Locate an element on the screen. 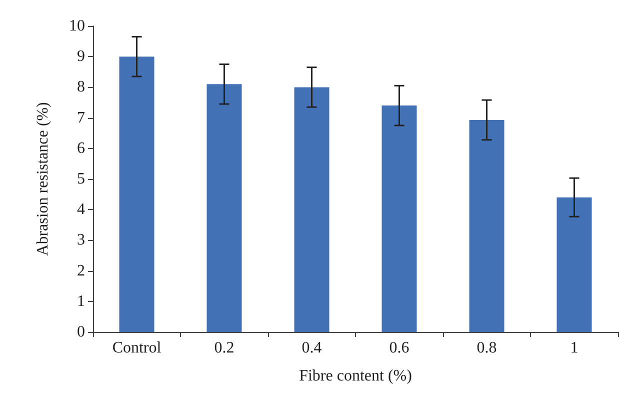 Image resolution: width=638 pixels, height=402 pixels. y-tick-label: 3 is located at coordinates (81, 240).